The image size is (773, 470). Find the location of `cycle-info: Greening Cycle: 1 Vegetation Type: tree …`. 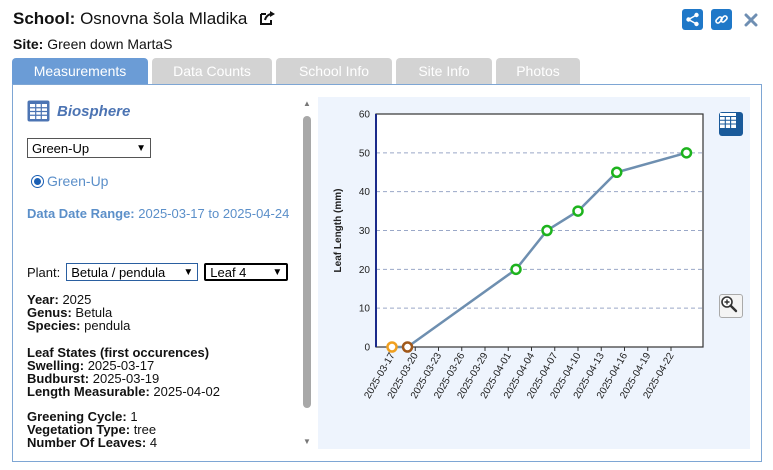

cycle-info: Greening Cycle: 1 Vegetation Type: tree … is located at coordinates (92, 429).